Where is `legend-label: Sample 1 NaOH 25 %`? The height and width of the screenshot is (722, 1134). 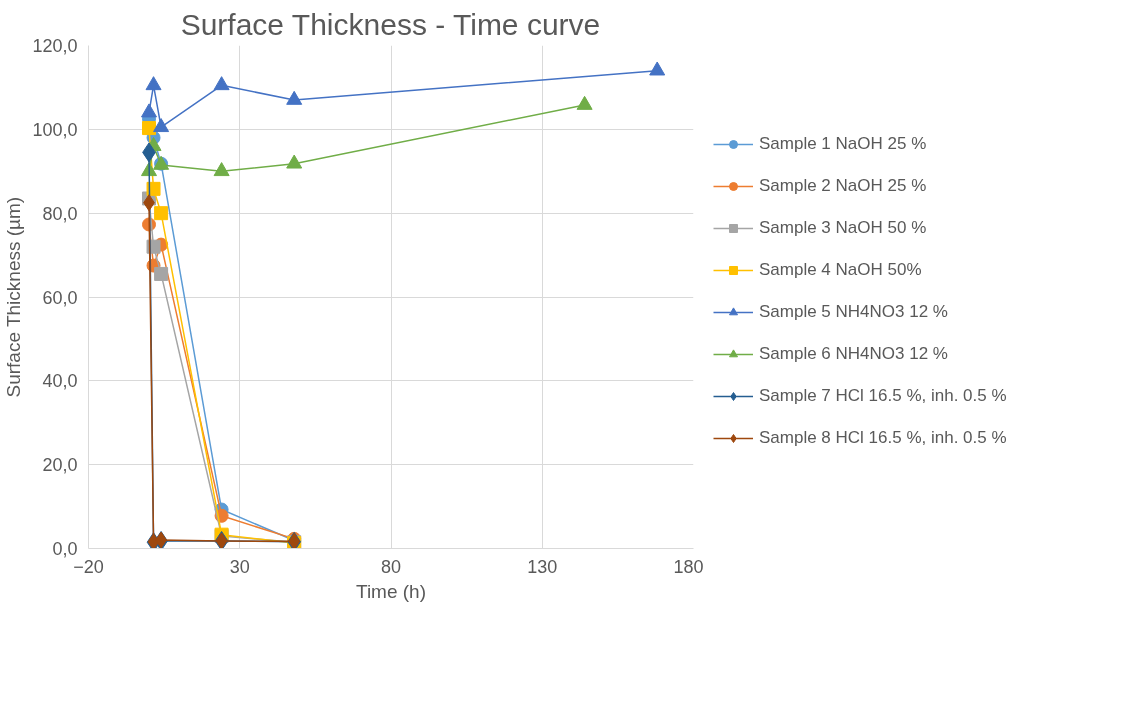
legend-label: Sample 1 NaOH 25 % is located at coordinates (843, 144).